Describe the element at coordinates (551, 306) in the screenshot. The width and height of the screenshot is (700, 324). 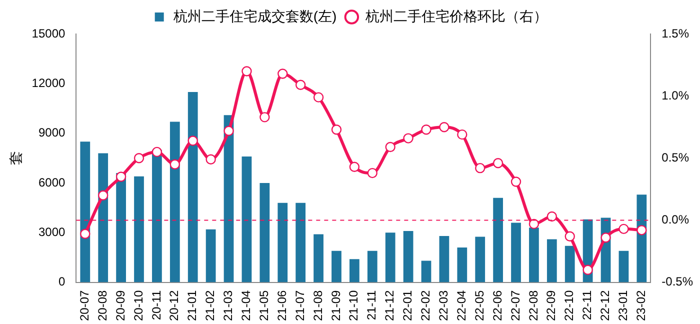
I see `x-tick-label: 22-09` at that location.